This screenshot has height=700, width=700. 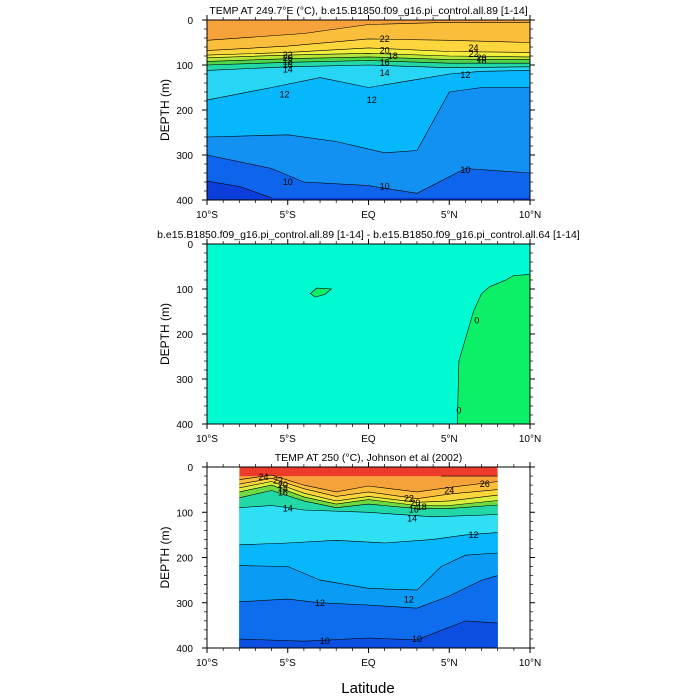 What do you see at coordinates (368, 458) in the screenshot?
I see `panel-title: TEMP AT 250 (°C), Johnson et al (2002)` at bounding box center [368, 458].